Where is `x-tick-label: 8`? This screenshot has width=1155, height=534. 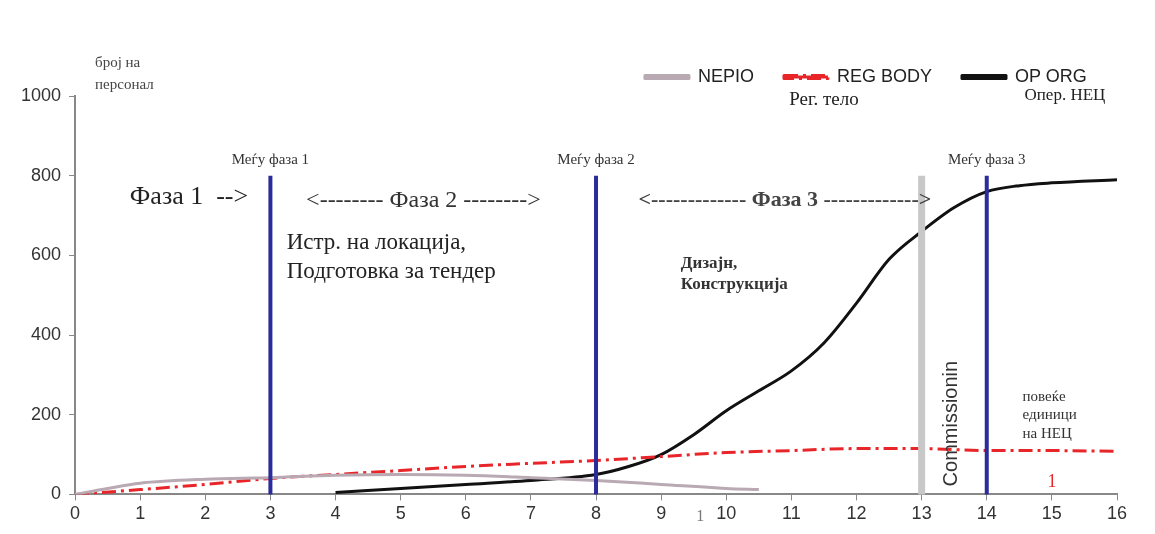
x-tick-label: 8 is located at coordinates (596, 513).